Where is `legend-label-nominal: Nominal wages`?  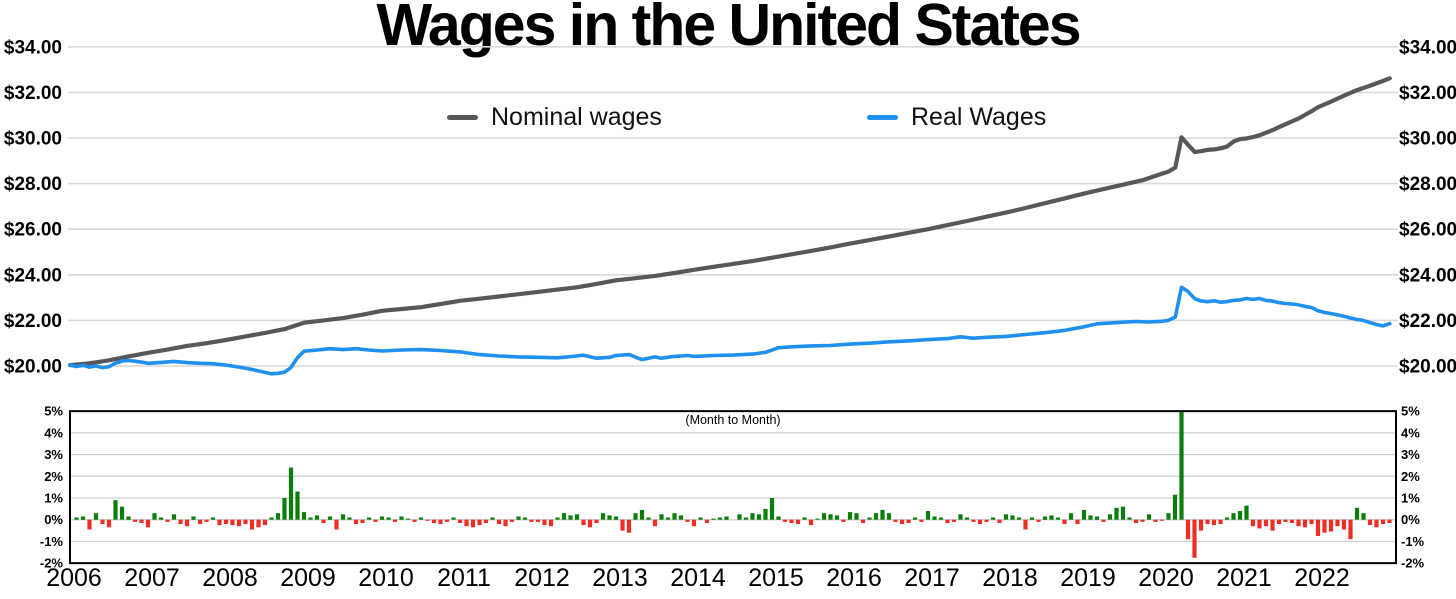 legend-label-nominal: Nominal wages is located at coordinates (576, 117).